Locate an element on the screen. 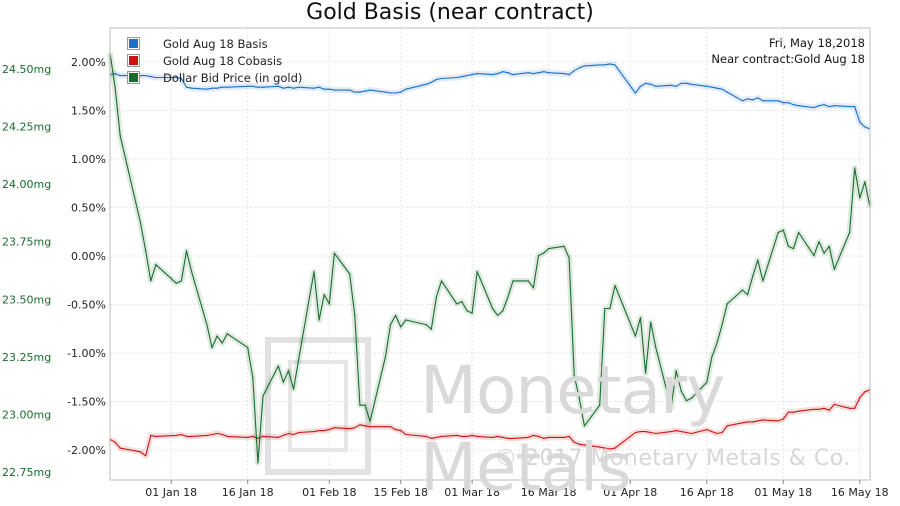  x-axis-tick-label: 16 Mar 18 is located at coordinates (549, 492).